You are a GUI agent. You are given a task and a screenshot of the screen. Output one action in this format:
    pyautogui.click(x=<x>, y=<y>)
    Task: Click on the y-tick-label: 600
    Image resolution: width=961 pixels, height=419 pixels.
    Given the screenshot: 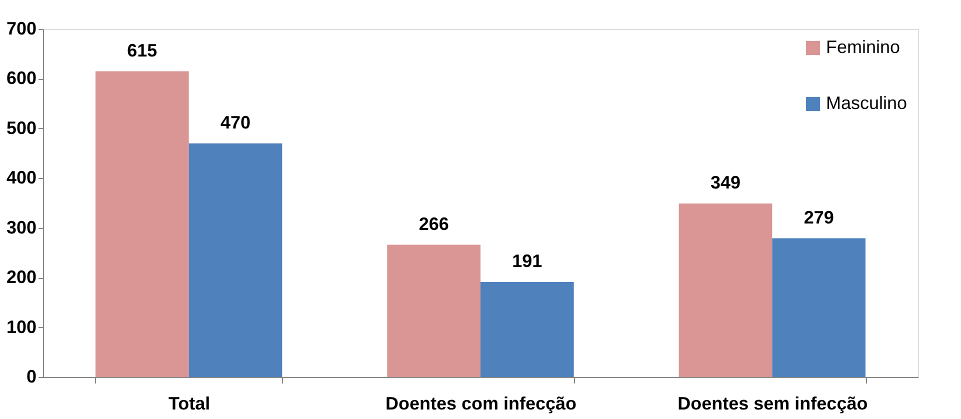 What is the action you would take?
    pyautogui.click(x=21, y=78)
    